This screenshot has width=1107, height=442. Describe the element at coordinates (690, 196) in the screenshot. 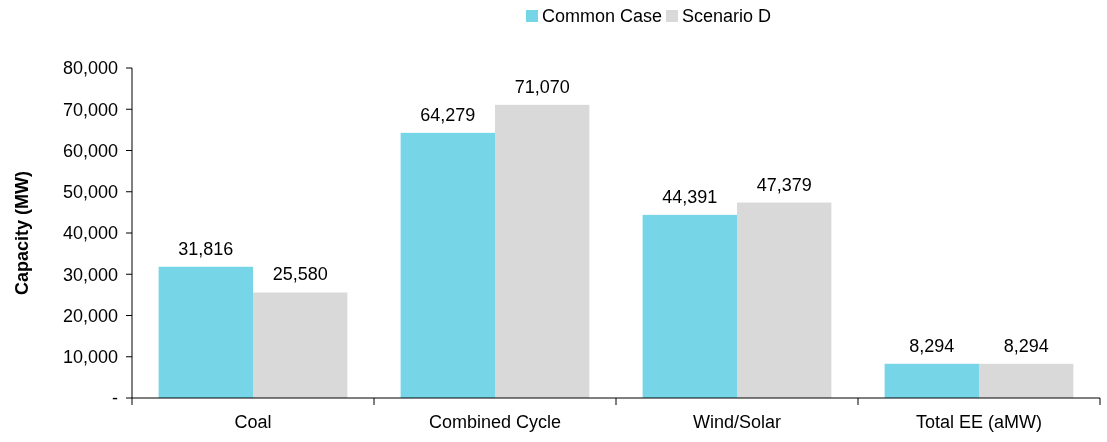

I see `data-label: 44,391` at that location.